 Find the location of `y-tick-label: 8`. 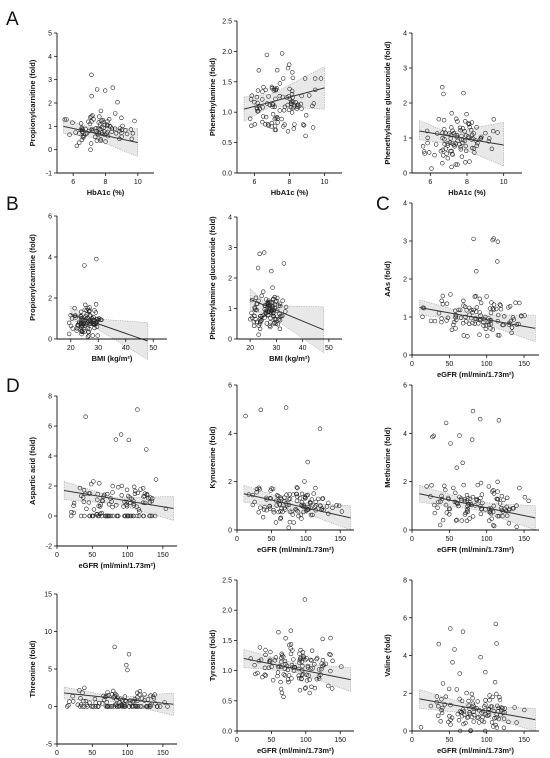

y-tick-label: 8 is located at coordinates (50, 397).